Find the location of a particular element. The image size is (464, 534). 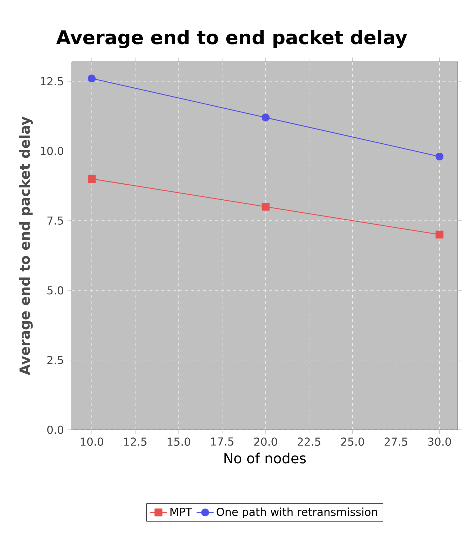

x-tick-label: 30.0 is located at coordinates (440, 442).